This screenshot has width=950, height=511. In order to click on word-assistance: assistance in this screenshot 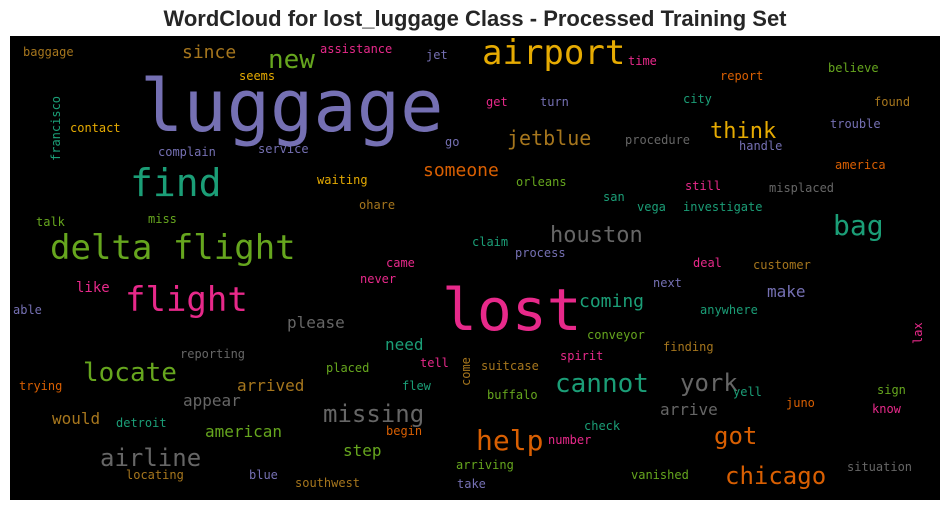, I will do `click(356, 49)`.